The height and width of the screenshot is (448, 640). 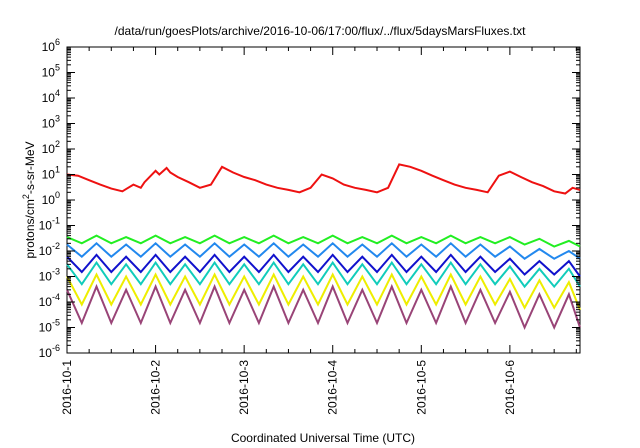 I want to click on y-tick-label: 10¹, so click(x=51, y=173).